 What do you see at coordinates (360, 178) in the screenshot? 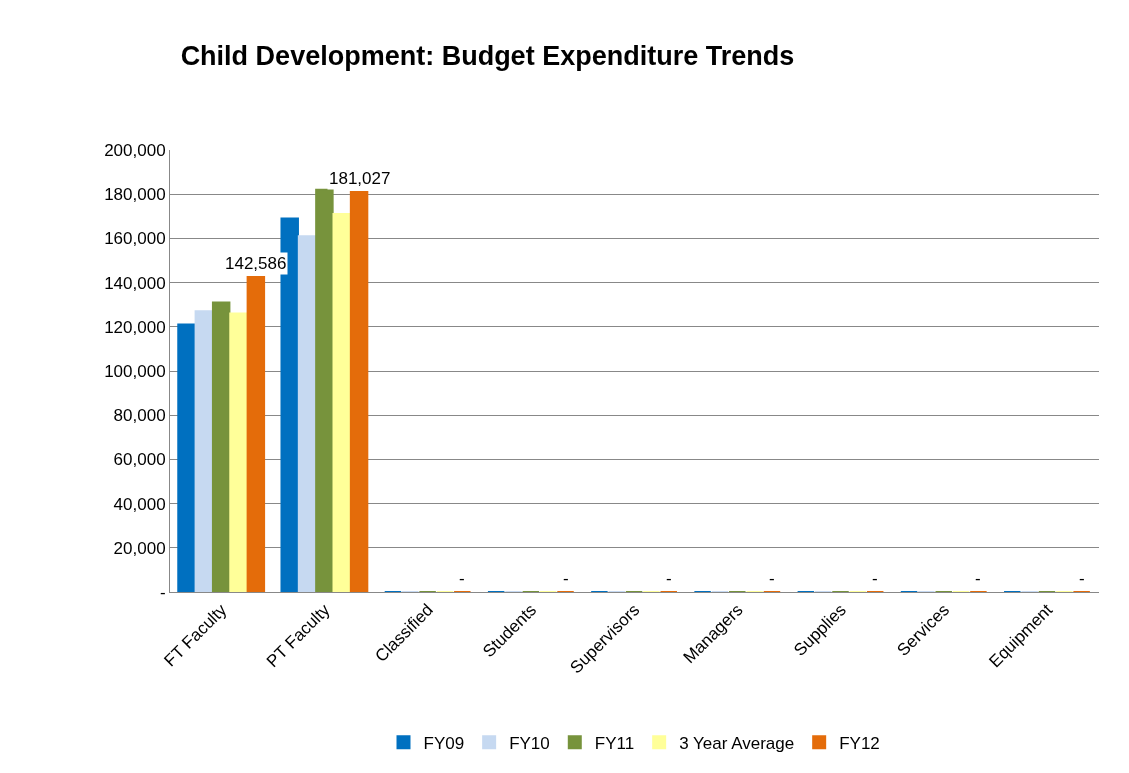
I see `data-label: 181,027` at bounding box center [360, 178].